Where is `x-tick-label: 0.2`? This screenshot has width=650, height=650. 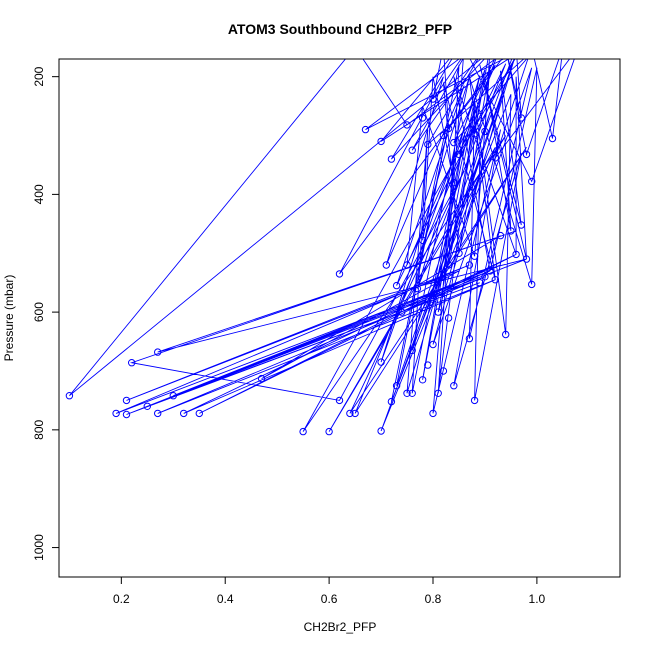
x-tick-label: 0.2 is located at coordinates (121, 599).